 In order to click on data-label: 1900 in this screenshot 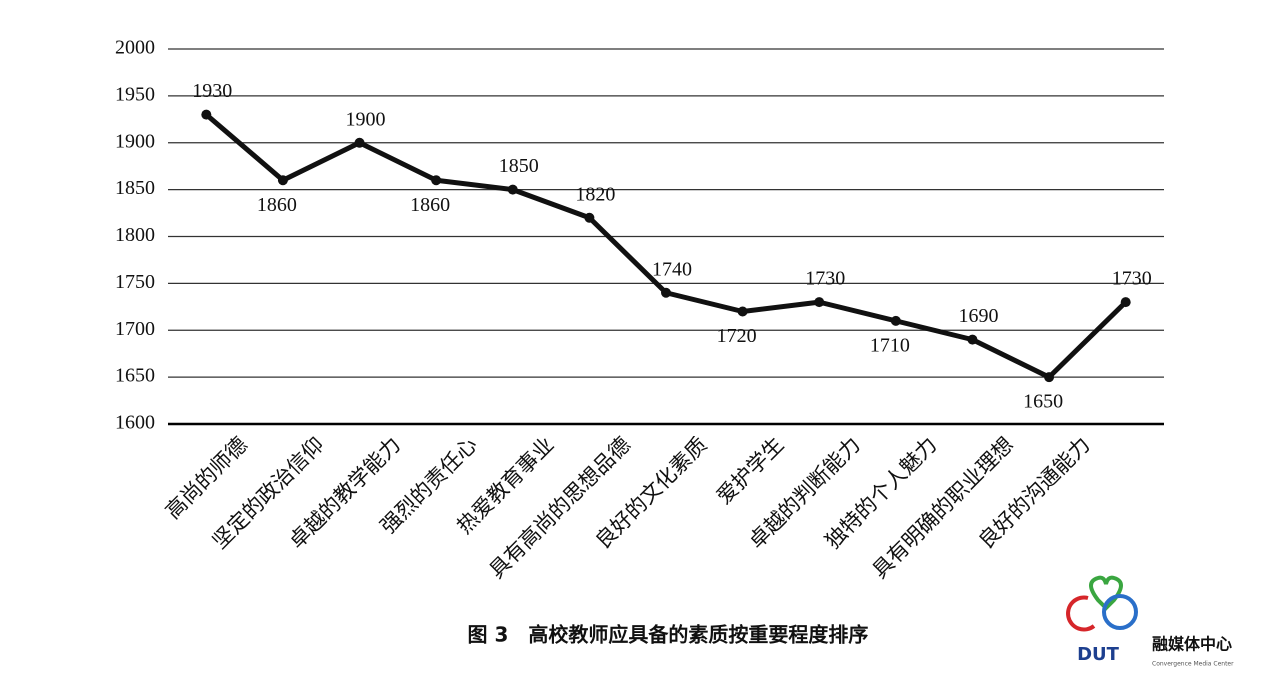, I will do `click(366, 119)`.